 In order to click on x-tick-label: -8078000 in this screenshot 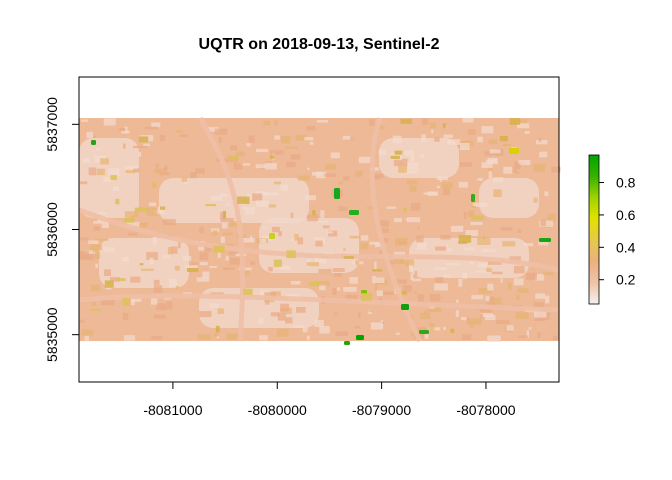, I will do `click(485, 410)`.